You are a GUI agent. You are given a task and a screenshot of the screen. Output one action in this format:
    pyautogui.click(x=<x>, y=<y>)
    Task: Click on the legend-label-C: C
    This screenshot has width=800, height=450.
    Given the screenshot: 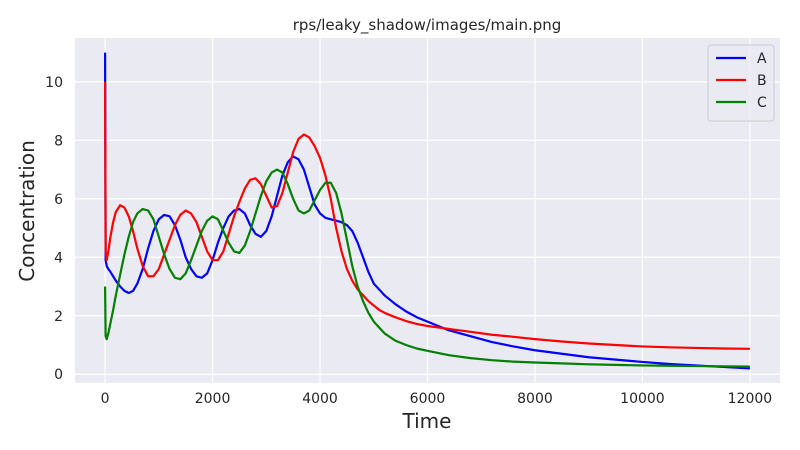 What is the action you would take?
    pyautogui.click(x=762, y=103)
    